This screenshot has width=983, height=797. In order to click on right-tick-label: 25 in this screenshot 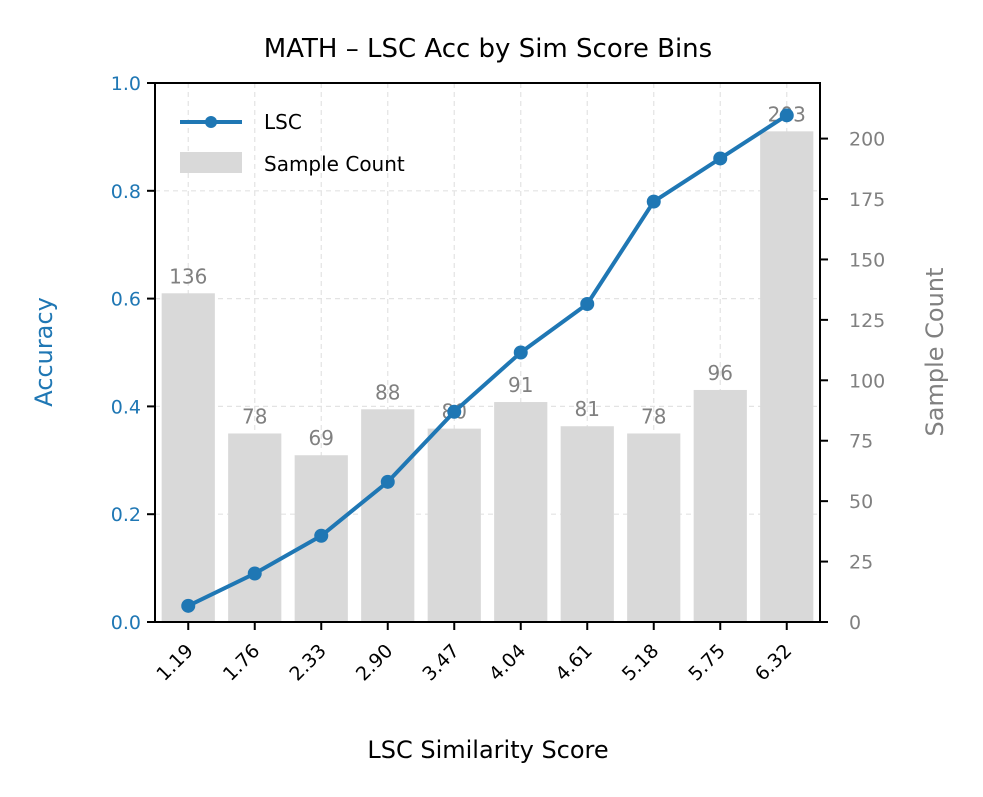, I will do `click(861, 563)`.